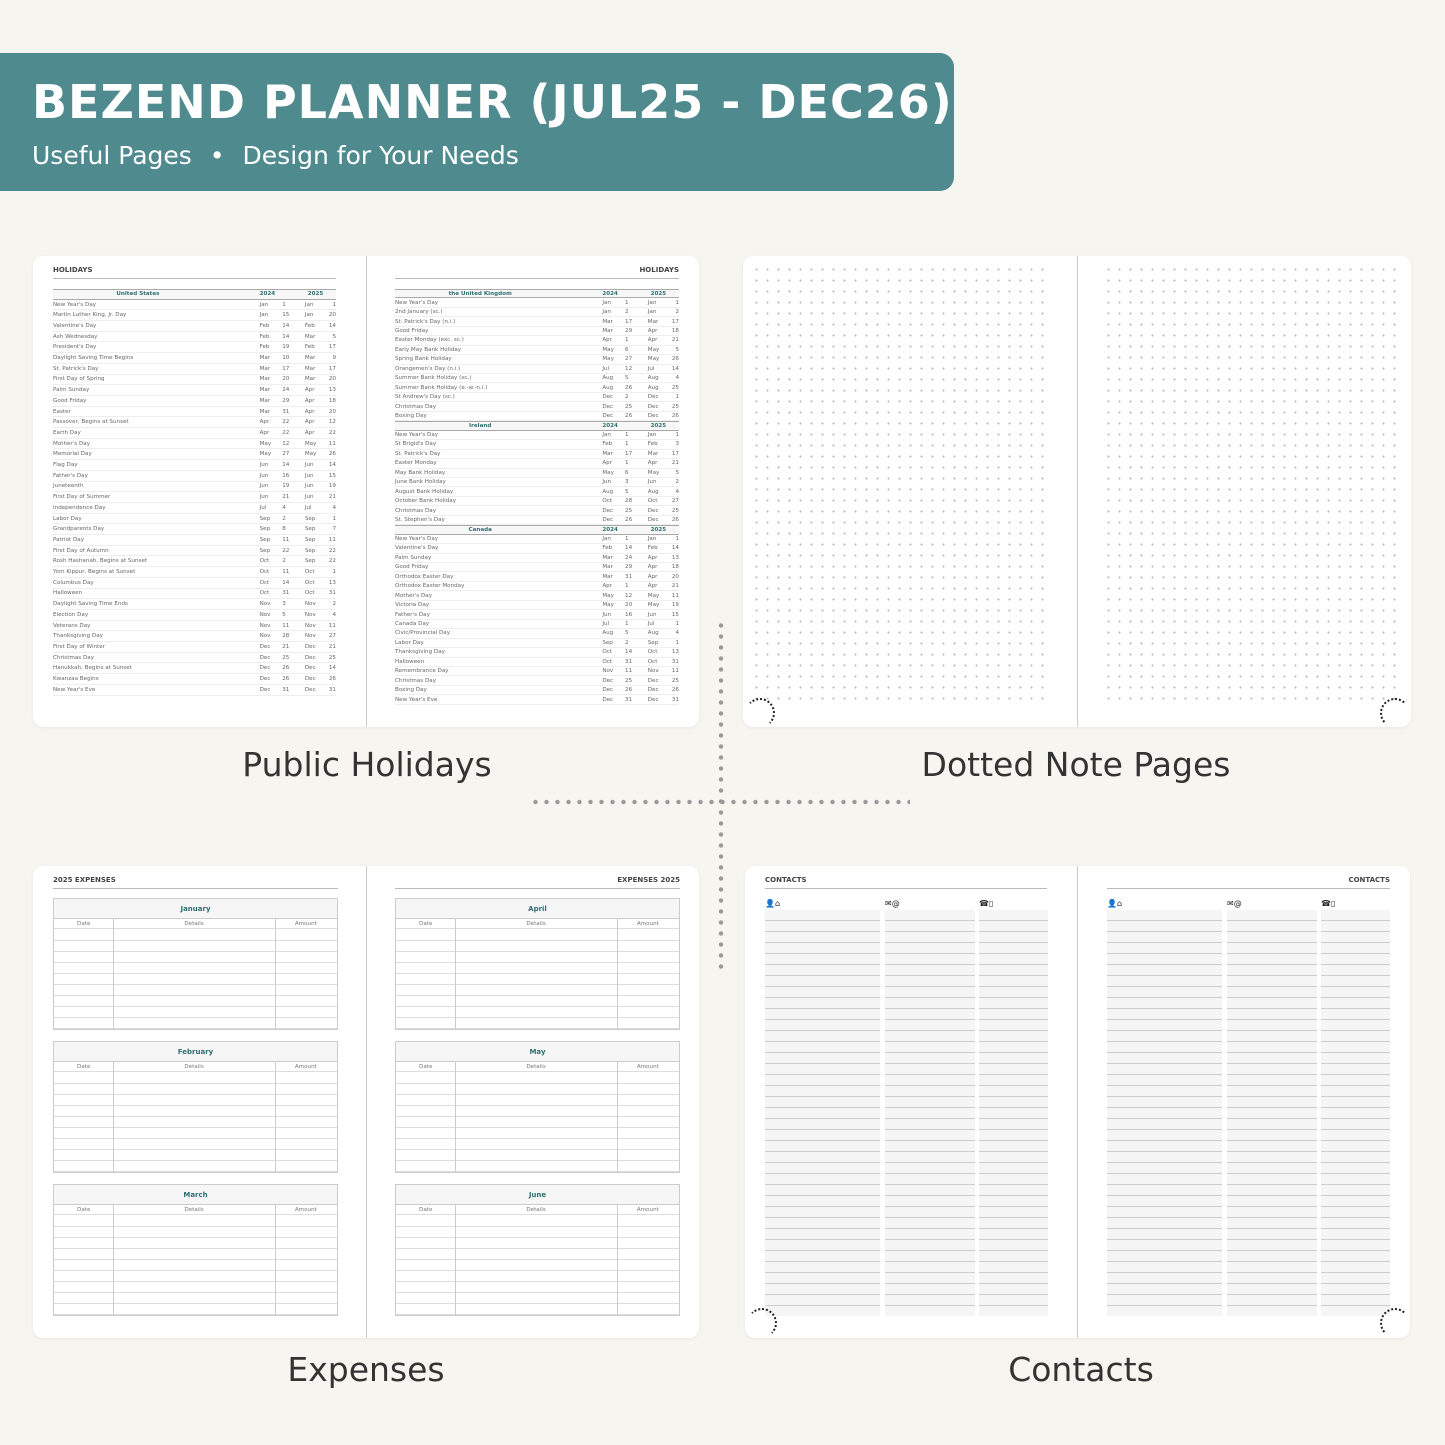 The width and height of the screenshot is (1445, 1445). What do you see at coordinates (286, 625) in the screenshot?
I see `day-2024: 11` at bounding box center [286, 625].